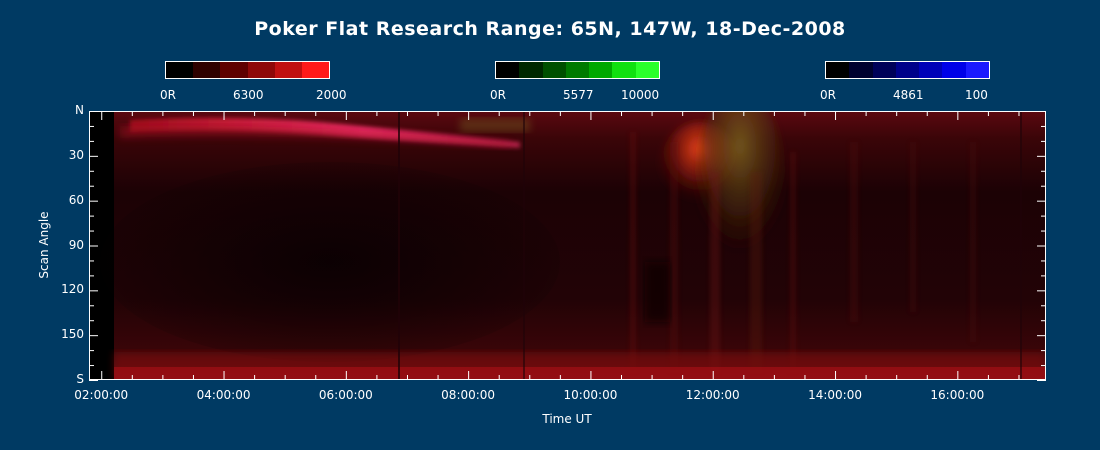 This screenshot has height=450, width=1100. What do you see at coordinates (44, 245) in the screenshot?
I see `y-axis-label: Scan Angle` at bounding box center [44, 245].